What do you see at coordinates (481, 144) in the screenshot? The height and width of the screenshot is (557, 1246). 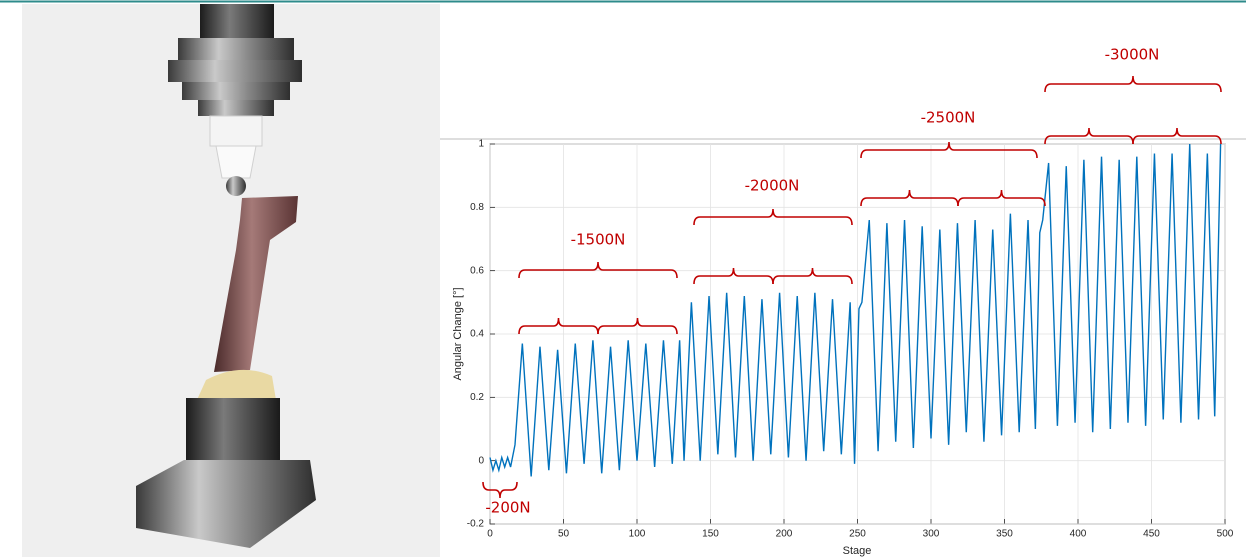 I see `y-tick-label: 1` at bounding box center [481, 144].